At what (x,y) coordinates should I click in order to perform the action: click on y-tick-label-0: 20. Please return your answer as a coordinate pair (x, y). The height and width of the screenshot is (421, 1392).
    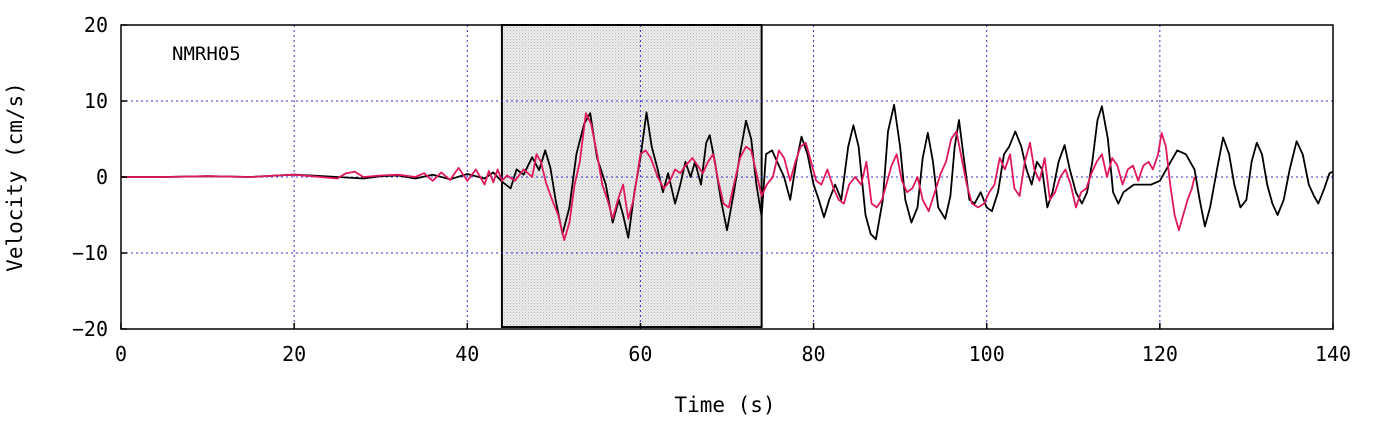
    Looking at the image, I should click on (96, 25).